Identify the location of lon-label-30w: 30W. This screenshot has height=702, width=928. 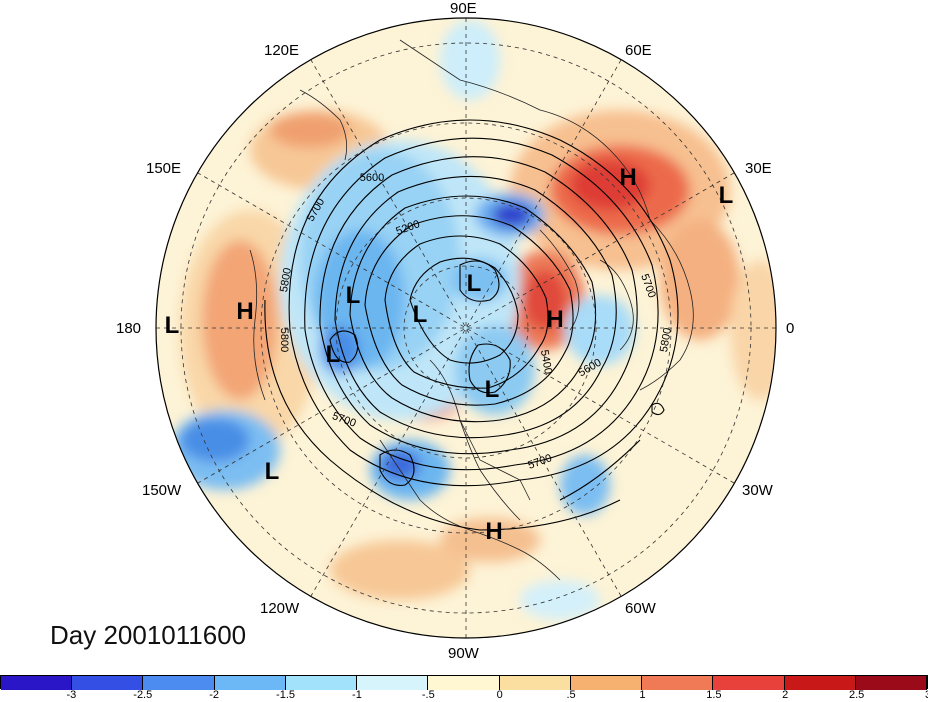
(757, 490).